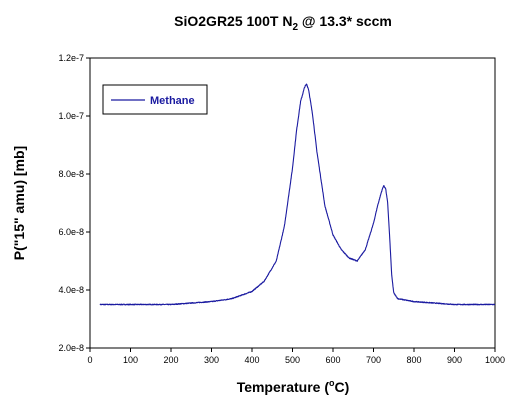 This screenshot has height=402, width=508. I want to click on x-tick-label: 500, so click(292, 360).